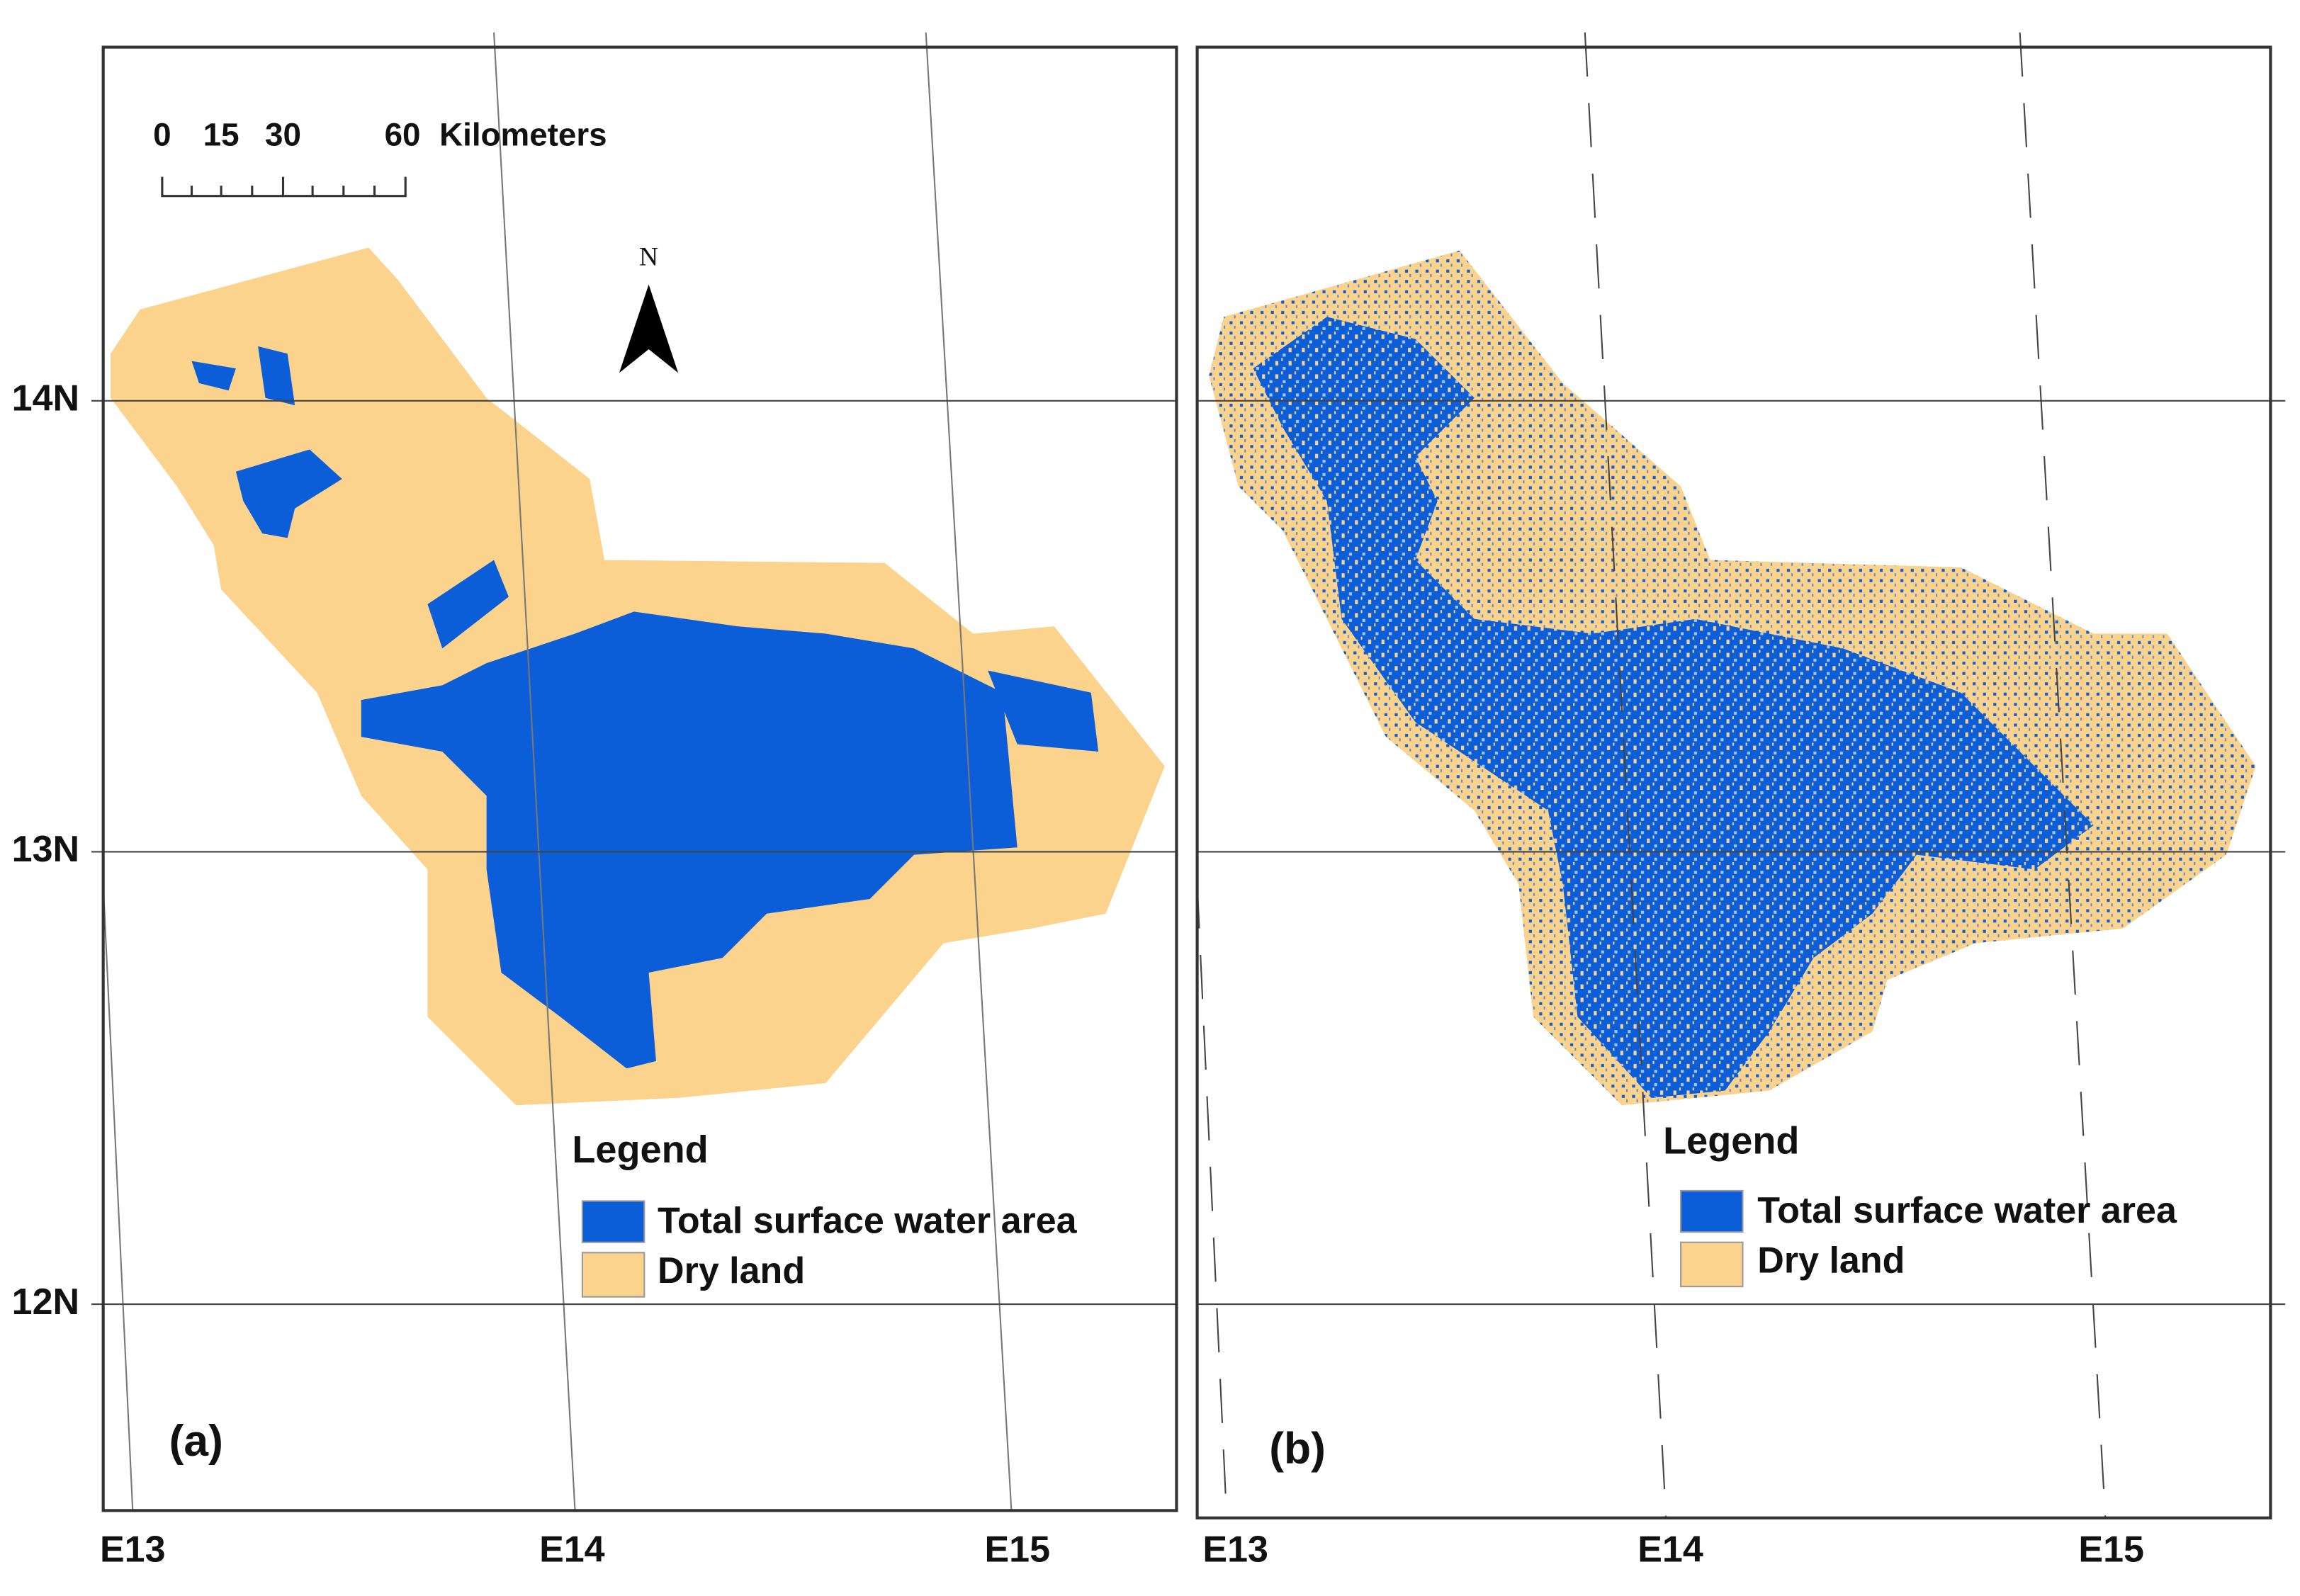 The height and width of the screenshot is (1596, 2300). What do you see at coordinates (523, 135) in the screenshot?
I see `scale-unit: Kilometers` at bounding box center [523, 135].